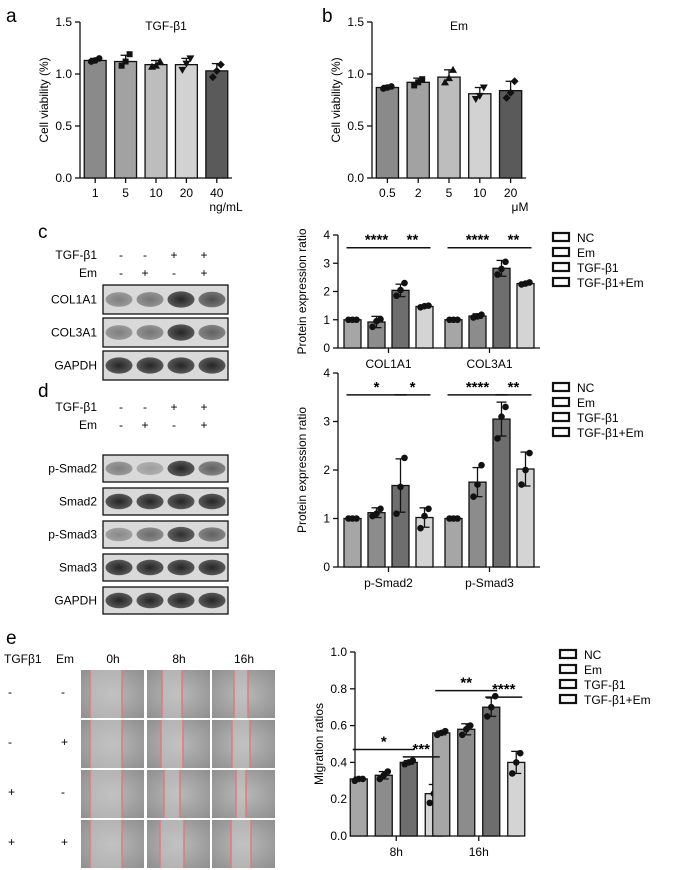 The width and height of the screenshot is (685, 870). Describe the element at coordinates (355, 74) in the screenshot. I see `chart-b-y-tick-label: 1.0` at that location.